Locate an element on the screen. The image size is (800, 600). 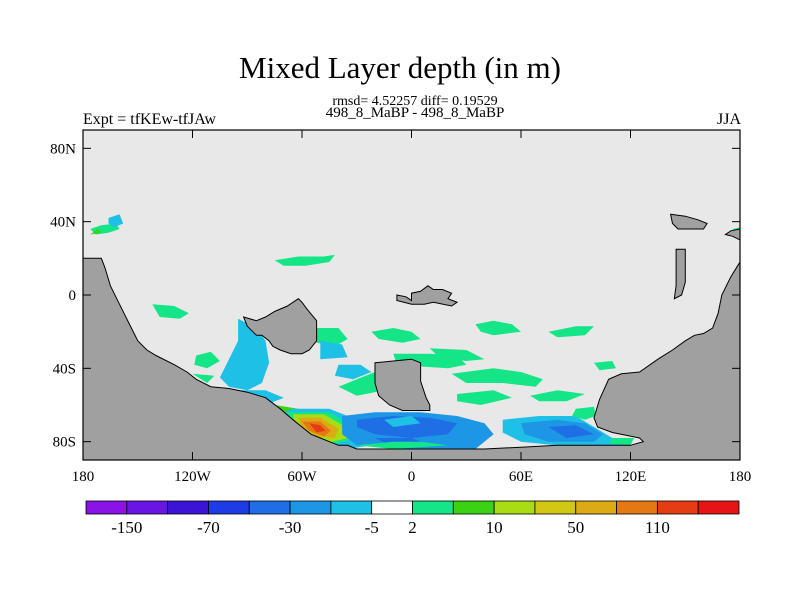
colorbar-label-4: 2 is located at coordinates (412, 527).